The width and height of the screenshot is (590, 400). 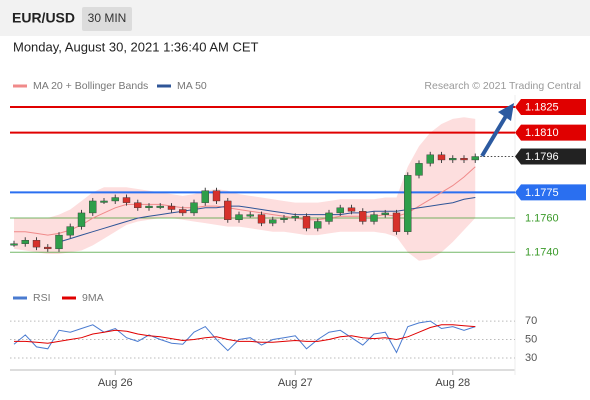 I want to click on level-label: 1.1825, so click(x=542, y=107).